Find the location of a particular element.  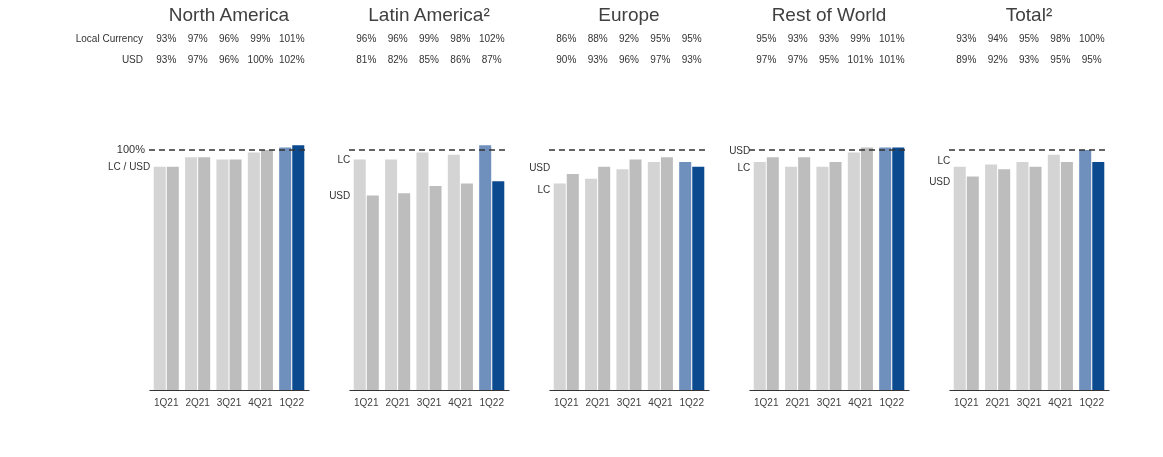

data-label: 87% is located at coordinates (491, 59).